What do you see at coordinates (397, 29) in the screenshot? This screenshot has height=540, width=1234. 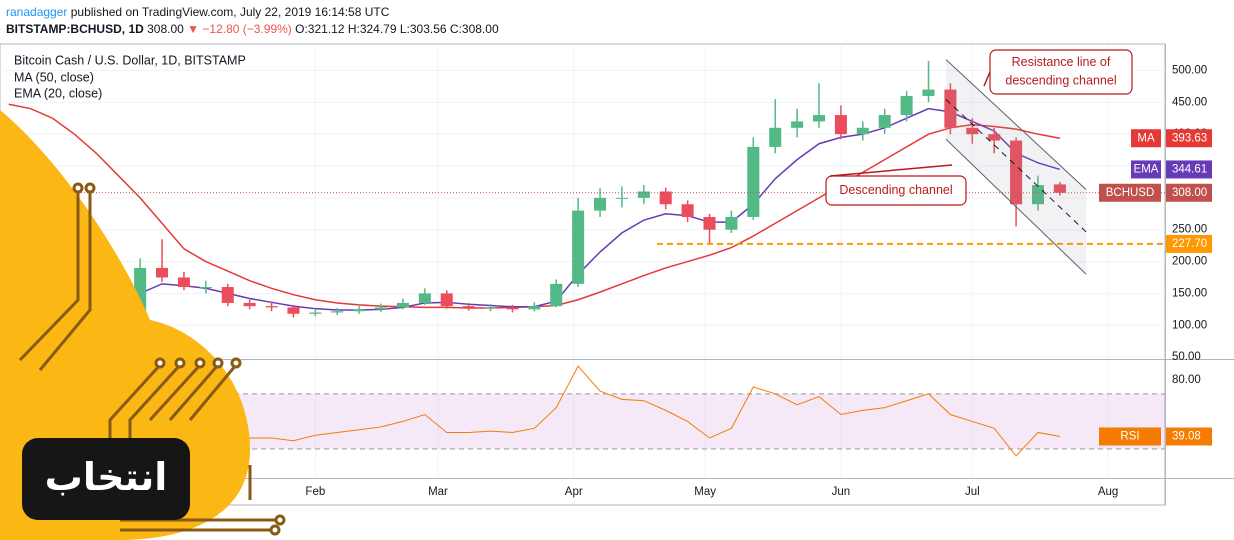 I see `ohlc: O:321.12 H:324.79 L:303.56 C:308.00` at bounding box center [397, 29].